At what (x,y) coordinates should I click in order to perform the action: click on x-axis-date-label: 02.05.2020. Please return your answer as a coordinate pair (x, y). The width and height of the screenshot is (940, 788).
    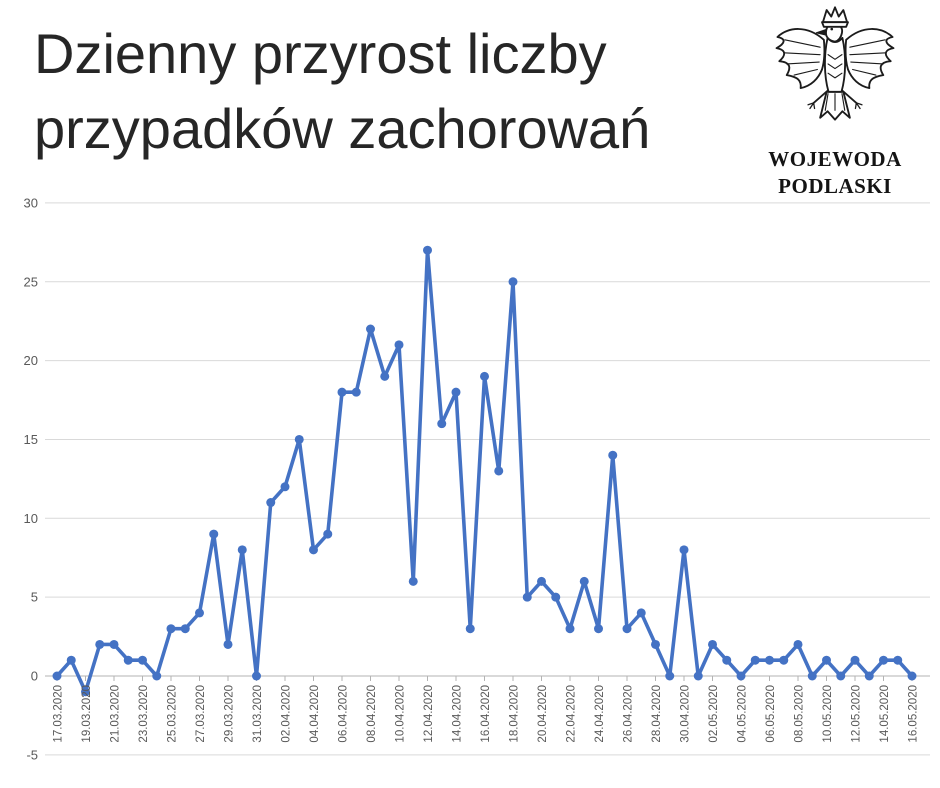
    Looking at the image, I should click on (714, 714).